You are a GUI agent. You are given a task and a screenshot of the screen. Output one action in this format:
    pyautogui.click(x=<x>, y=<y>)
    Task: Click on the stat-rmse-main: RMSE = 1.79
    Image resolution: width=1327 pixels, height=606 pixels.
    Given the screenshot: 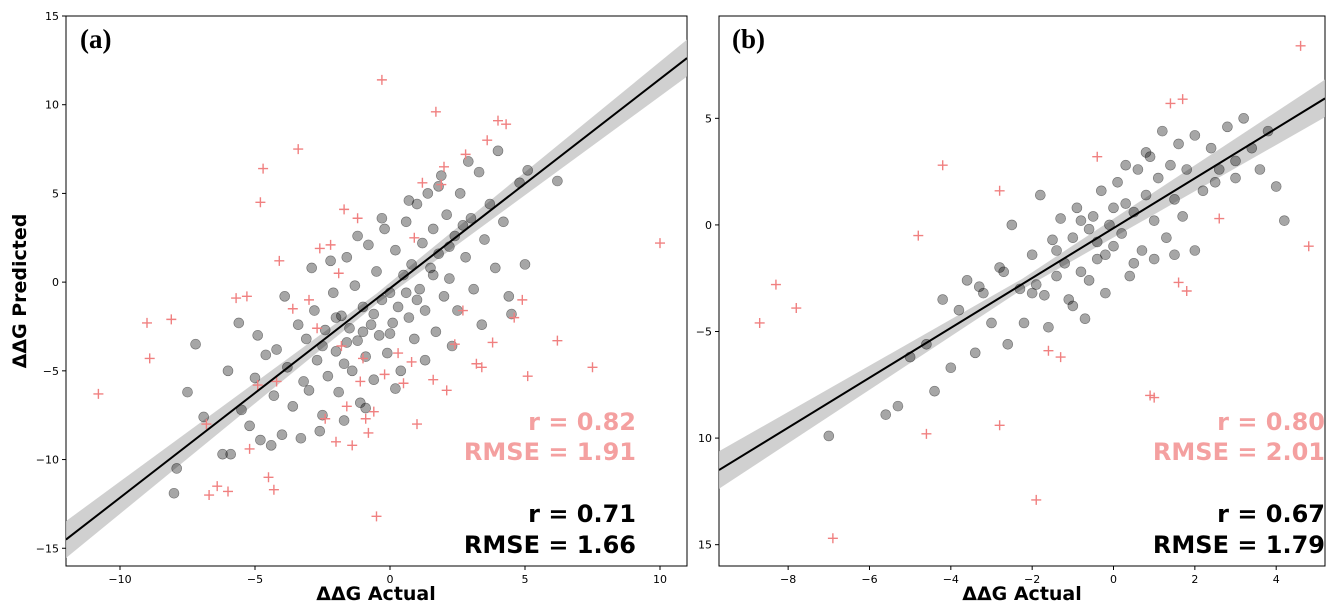 What is the action you would take?
    pyautogui.click(x=1239, y=545)
    